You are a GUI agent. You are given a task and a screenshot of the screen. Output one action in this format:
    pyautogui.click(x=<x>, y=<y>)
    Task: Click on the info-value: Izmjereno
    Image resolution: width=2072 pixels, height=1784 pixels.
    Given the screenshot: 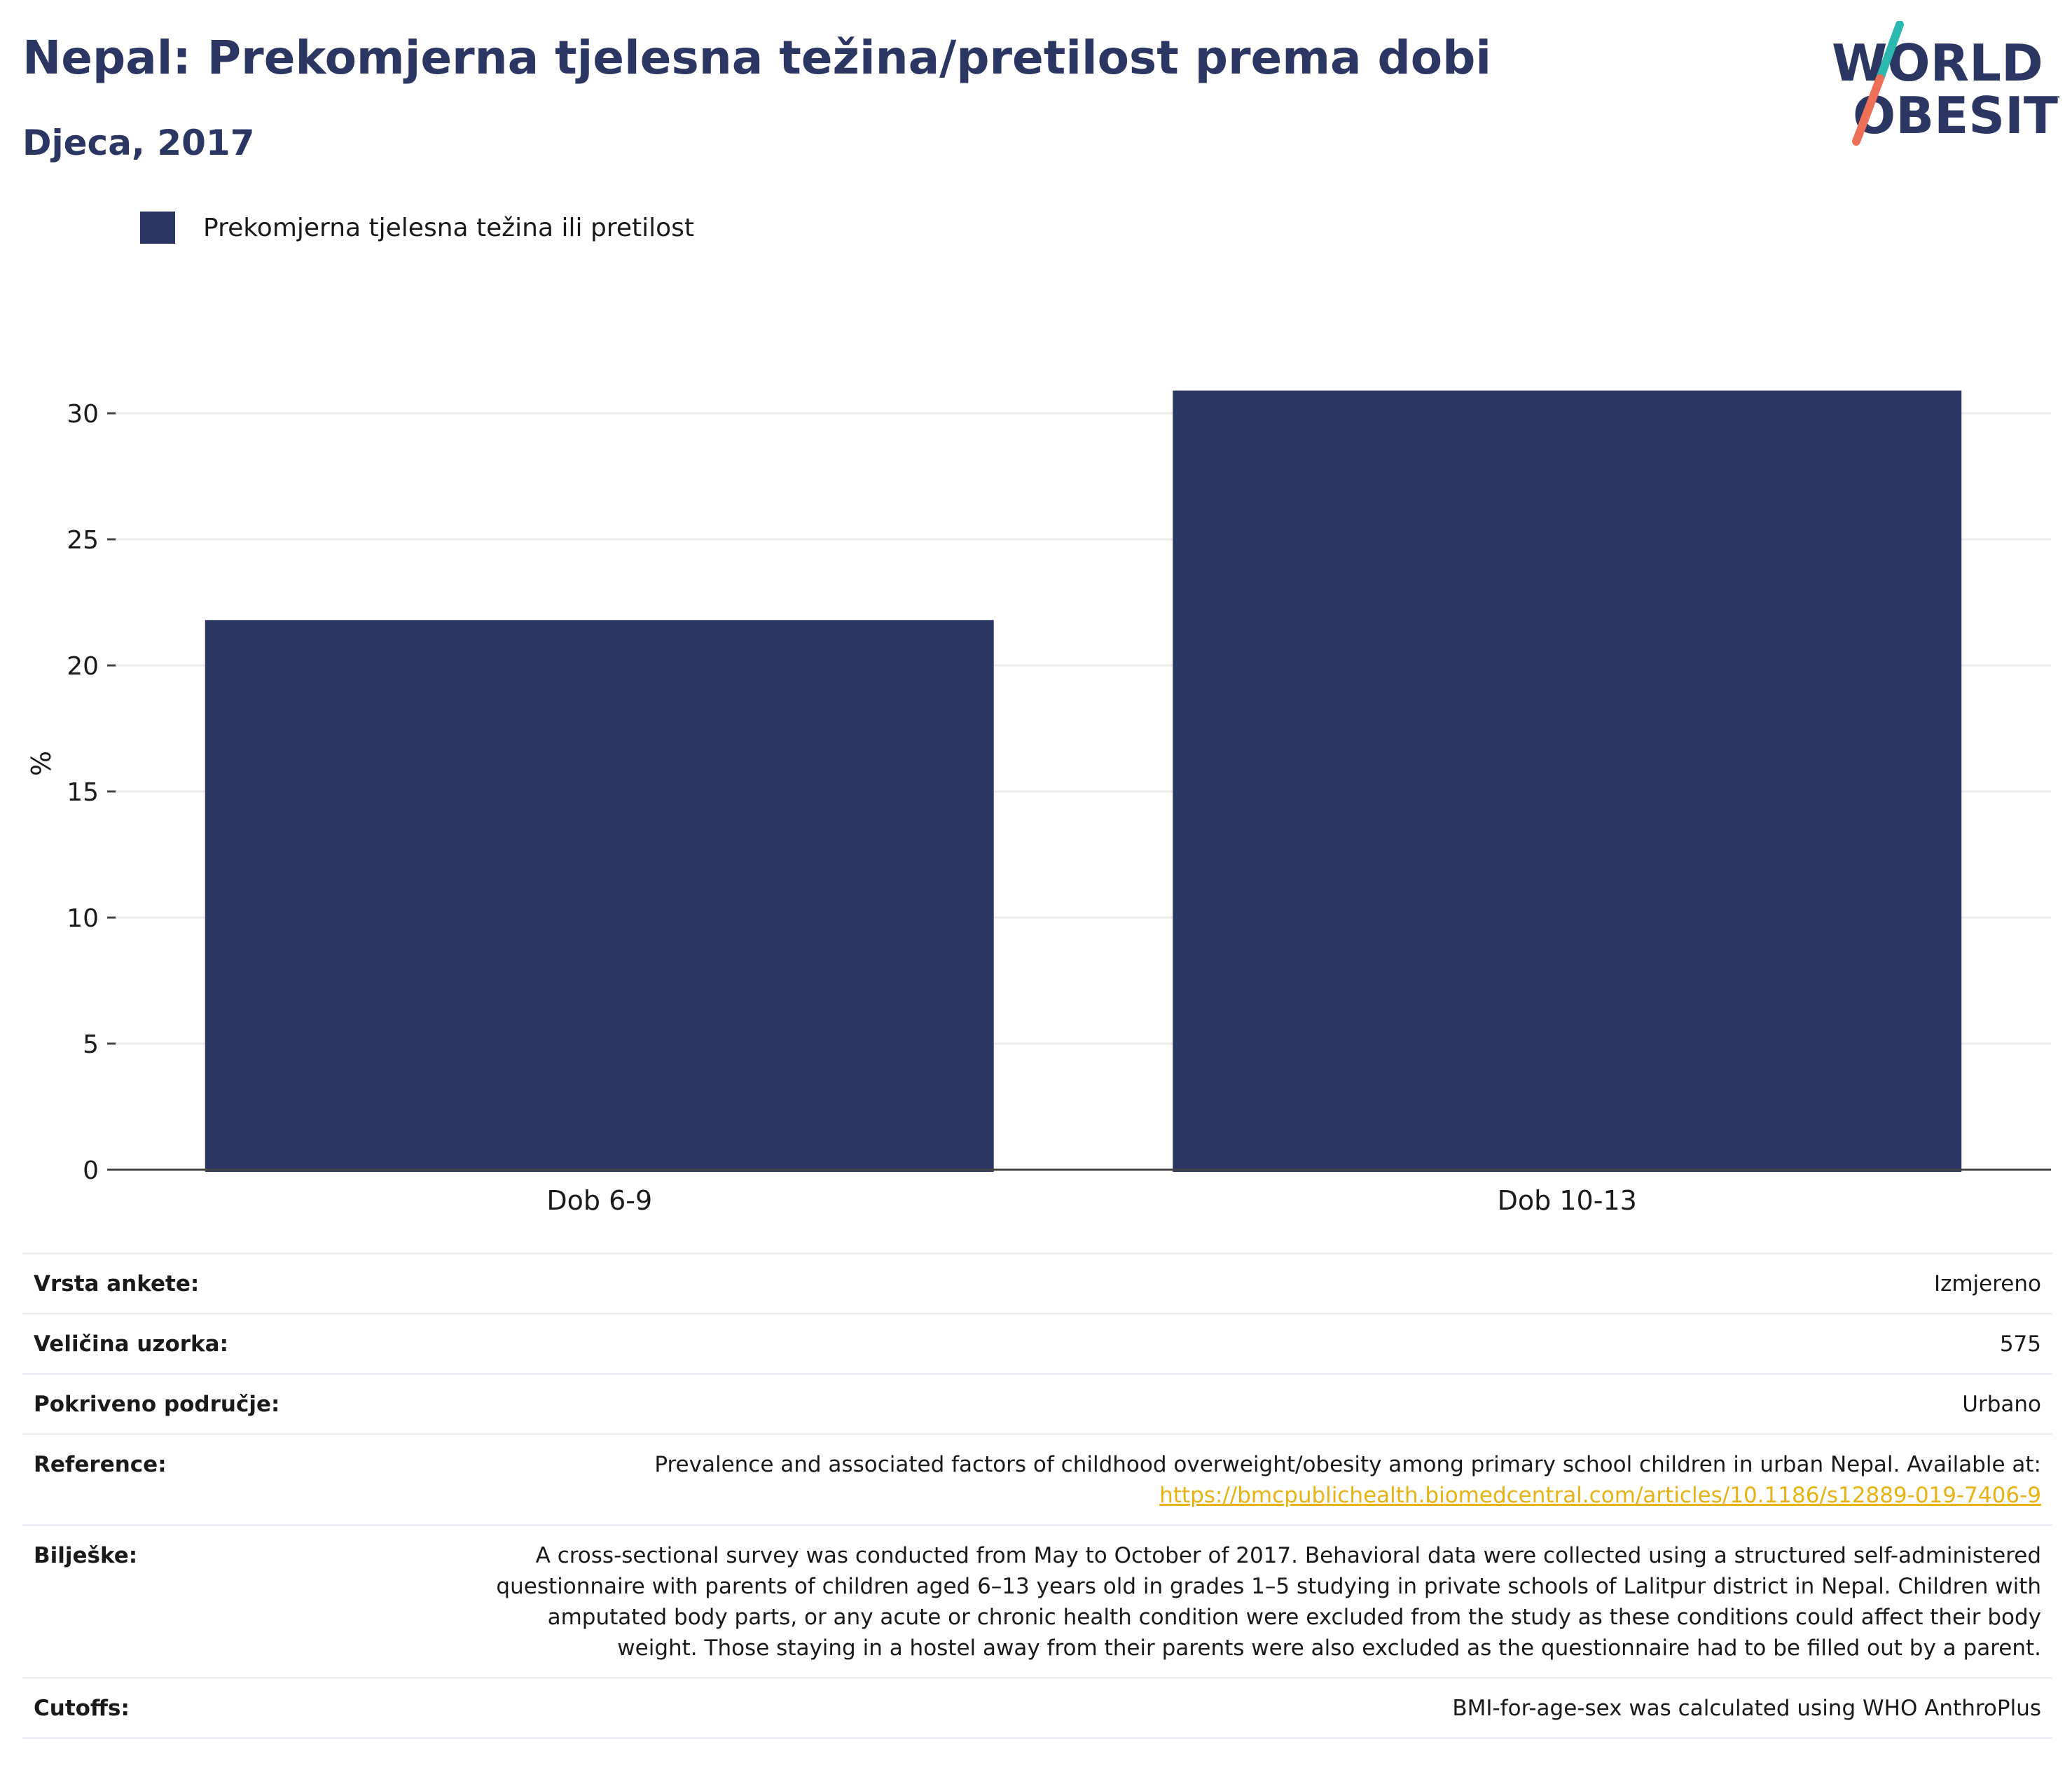 What is the action you would take?
    pyautogui.click(x=1259, y=1283)
    